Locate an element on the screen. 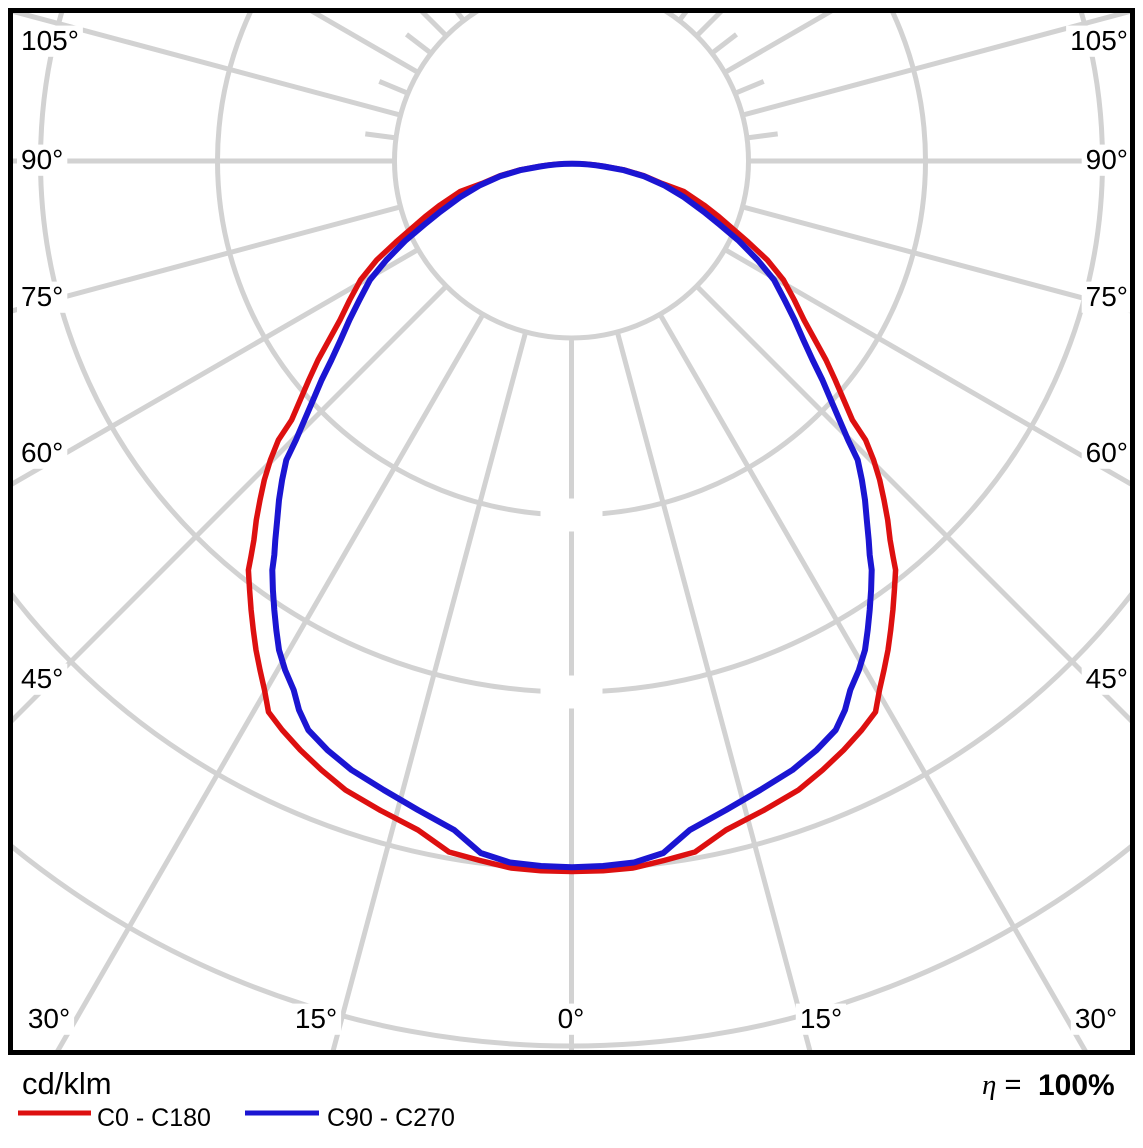 This screenshot has width=1143, height=1148. svg-text: cd/klm is located at coordinates (67, 1083).